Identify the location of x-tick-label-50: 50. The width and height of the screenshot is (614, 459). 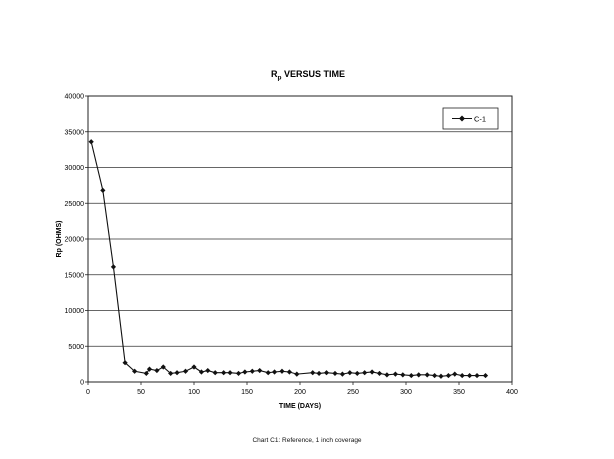
(141, 392).